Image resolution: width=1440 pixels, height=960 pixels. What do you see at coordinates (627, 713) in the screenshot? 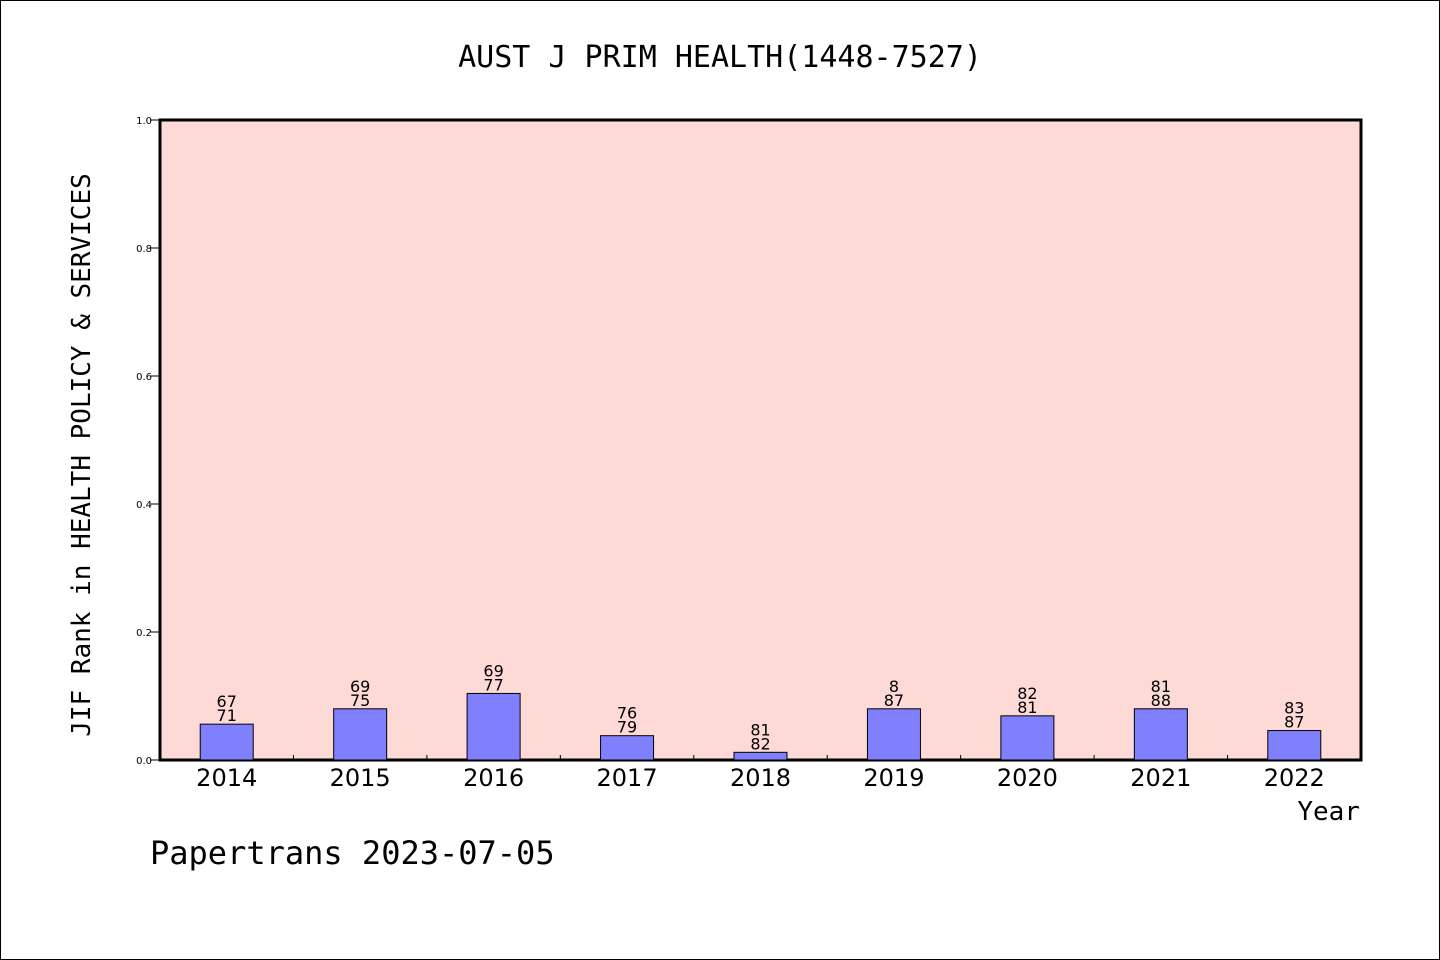
I see `bar-label-top-2017: 76` at bounding box center [627, 713].